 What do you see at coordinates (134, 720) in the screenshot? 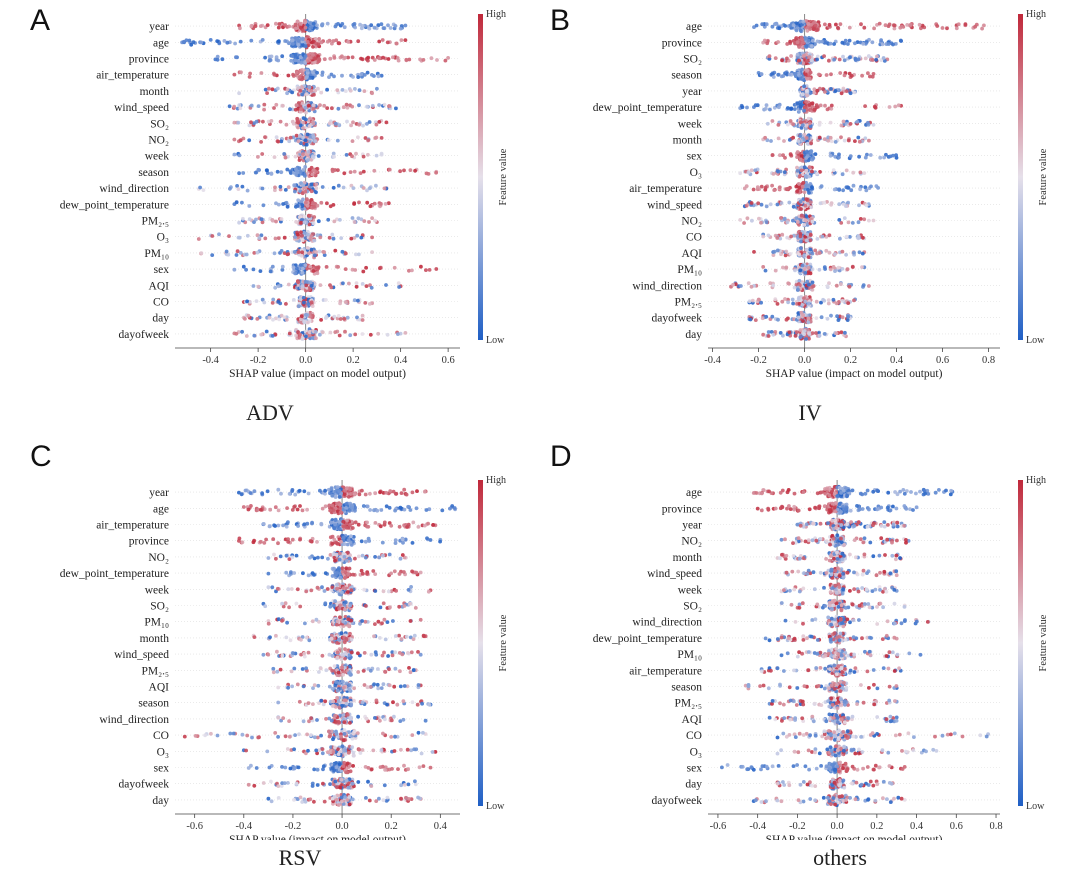
I see `feature-label: wind_direction` at bounding box center [134, 720].